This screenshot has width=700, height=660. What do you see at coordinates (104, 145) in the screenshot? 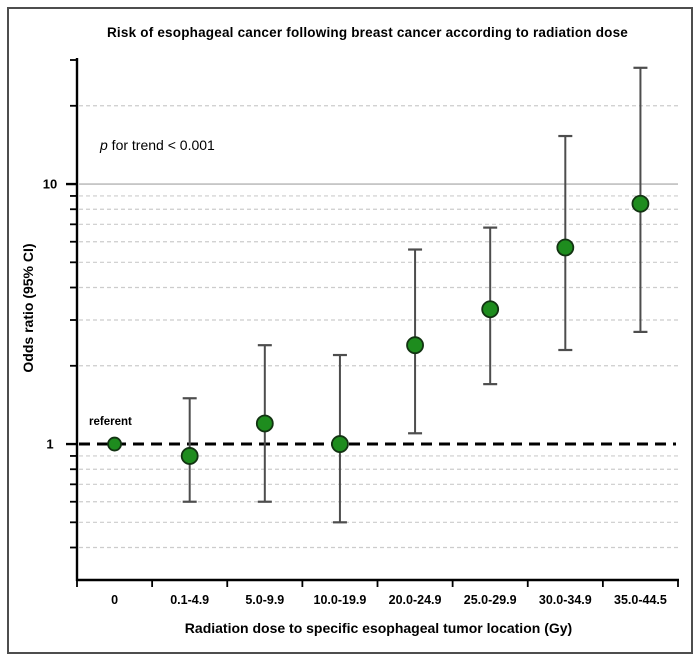
I see `p-annotation-italic: p` at bounding box center [104, 145].